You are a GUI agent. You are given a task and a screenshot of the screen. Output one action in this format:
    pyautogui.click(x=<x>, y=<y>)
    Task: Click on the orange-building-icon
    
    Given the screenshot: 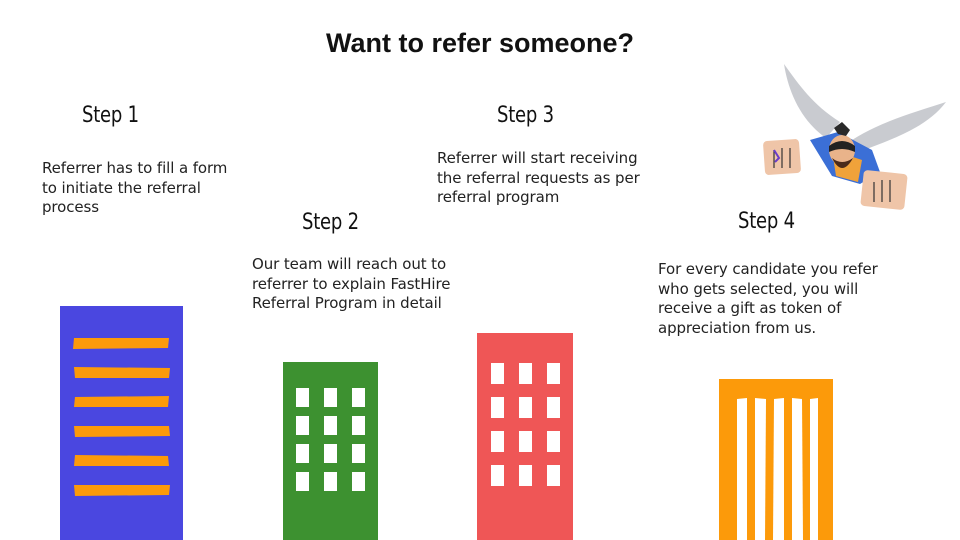 What is the action you would take?
    pyautogui.click(x=776, y=459)
    